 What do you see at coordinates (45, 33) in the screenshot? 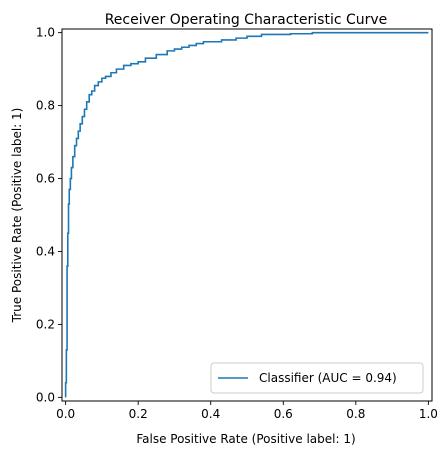
I see `y-tick-label: 1.0` at bounding box center [45, 33].